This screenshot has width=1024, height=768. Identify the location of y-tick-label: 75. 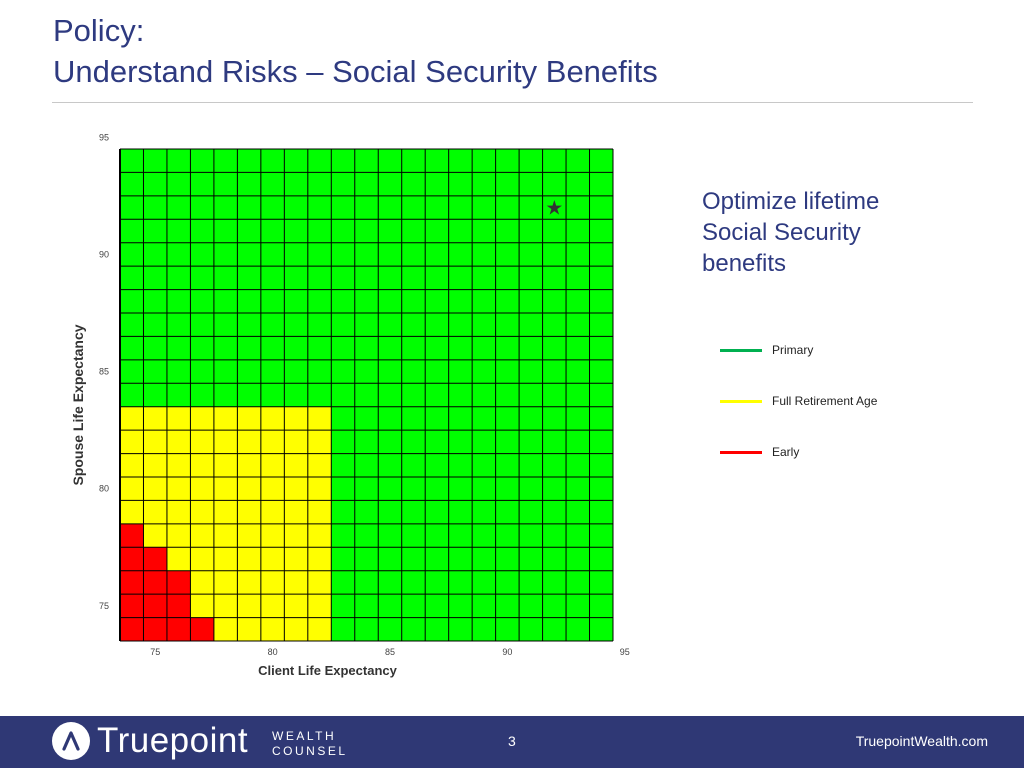
(104, 606).